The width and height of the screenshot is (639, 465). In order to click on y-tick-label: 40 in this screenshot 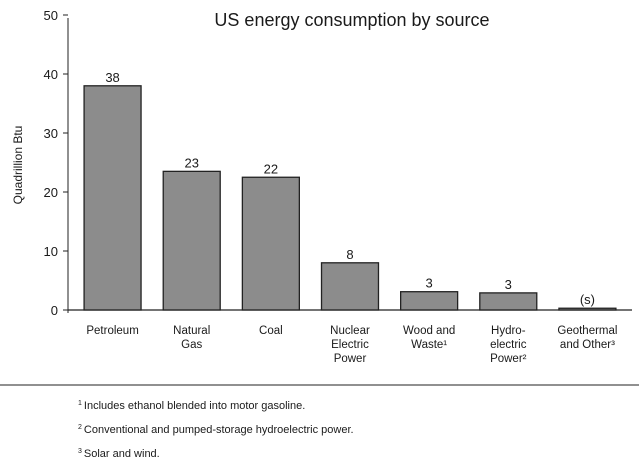, I will do `click(51, 74)`.